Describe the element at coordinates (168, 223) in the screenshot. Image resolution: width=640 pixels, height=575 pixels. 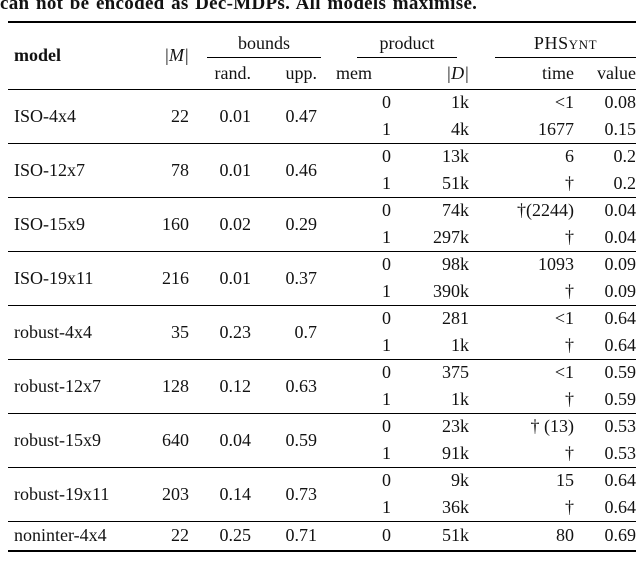
I see `cell-m-count: 160` at that location.